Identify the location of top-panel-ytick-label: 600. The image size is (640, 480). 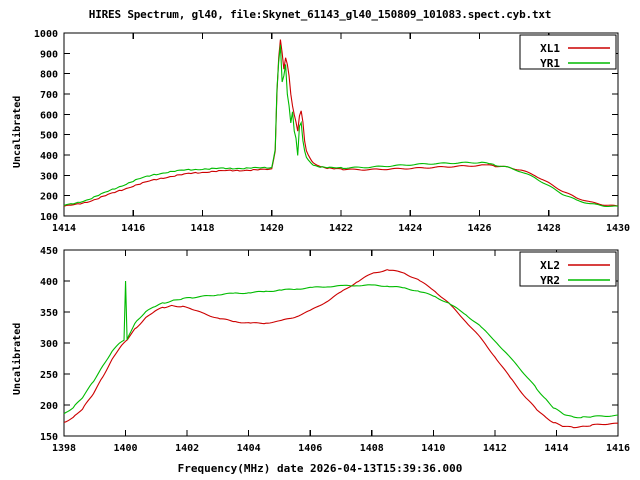
(49, 115).